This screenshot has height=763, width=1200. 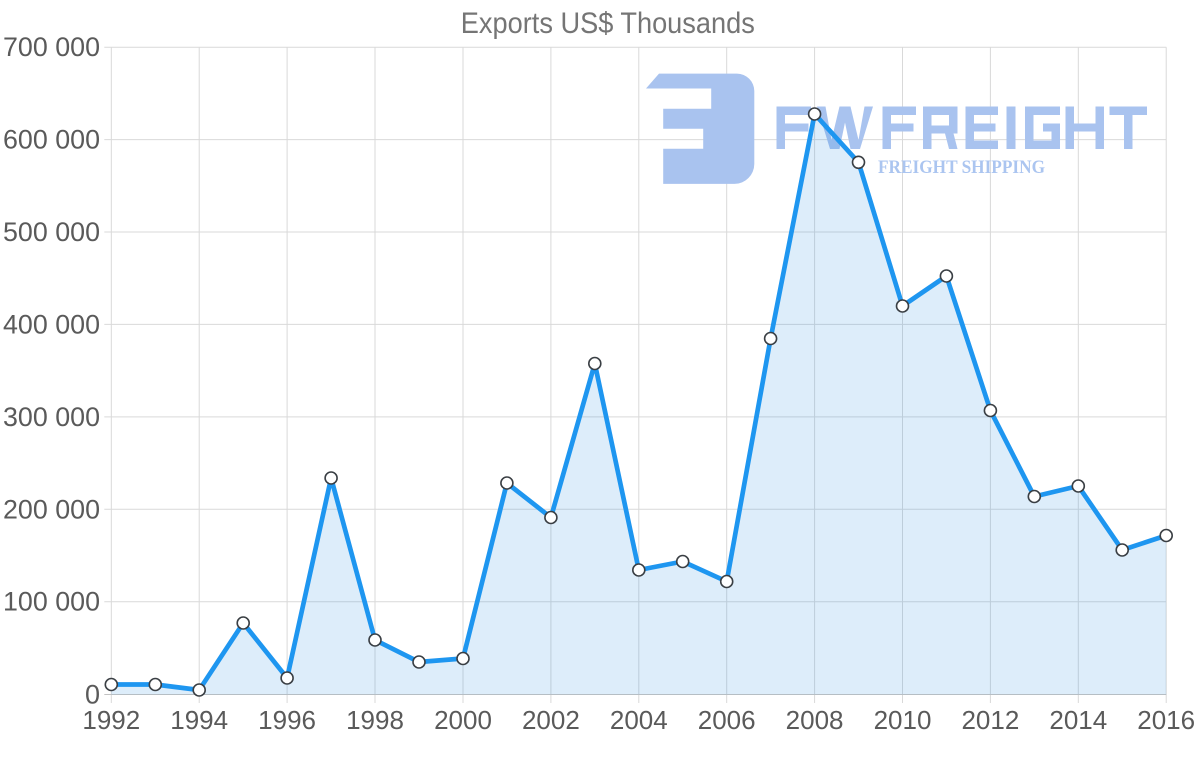 I want to click on svg-text: 600 000, so click(x=51, y=140).